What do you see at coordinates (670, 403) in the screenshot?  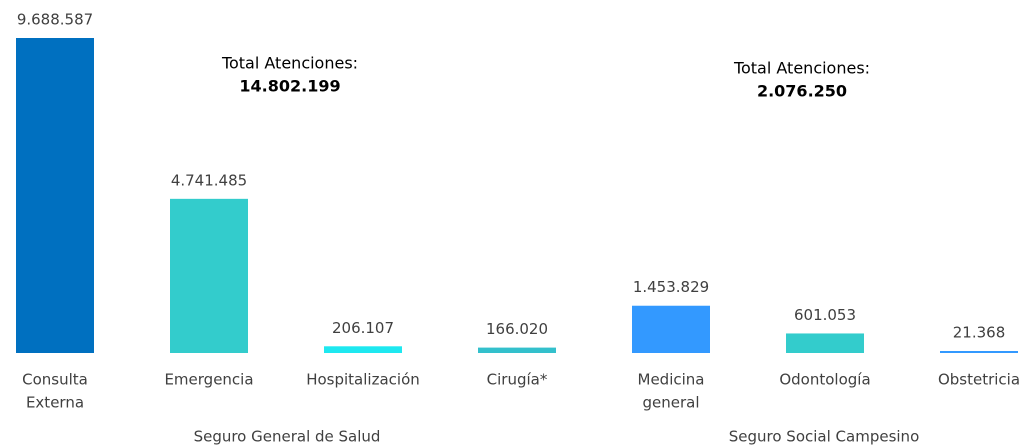 I see `x-tick-label: general` at bounding box center [670, 403].